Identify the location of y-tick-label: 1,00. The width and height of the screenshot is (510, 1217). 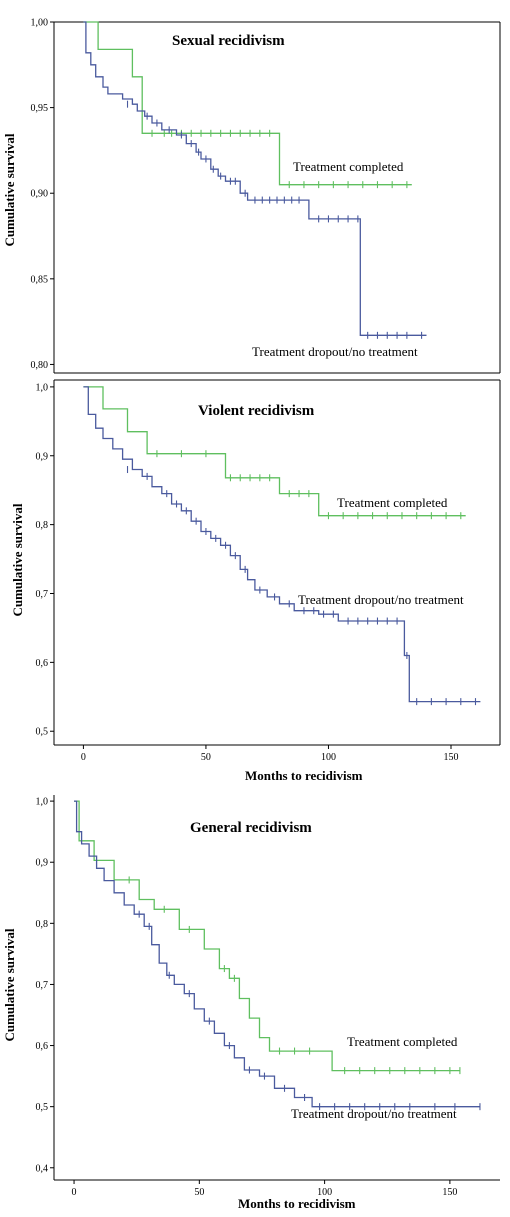
(40, 23).